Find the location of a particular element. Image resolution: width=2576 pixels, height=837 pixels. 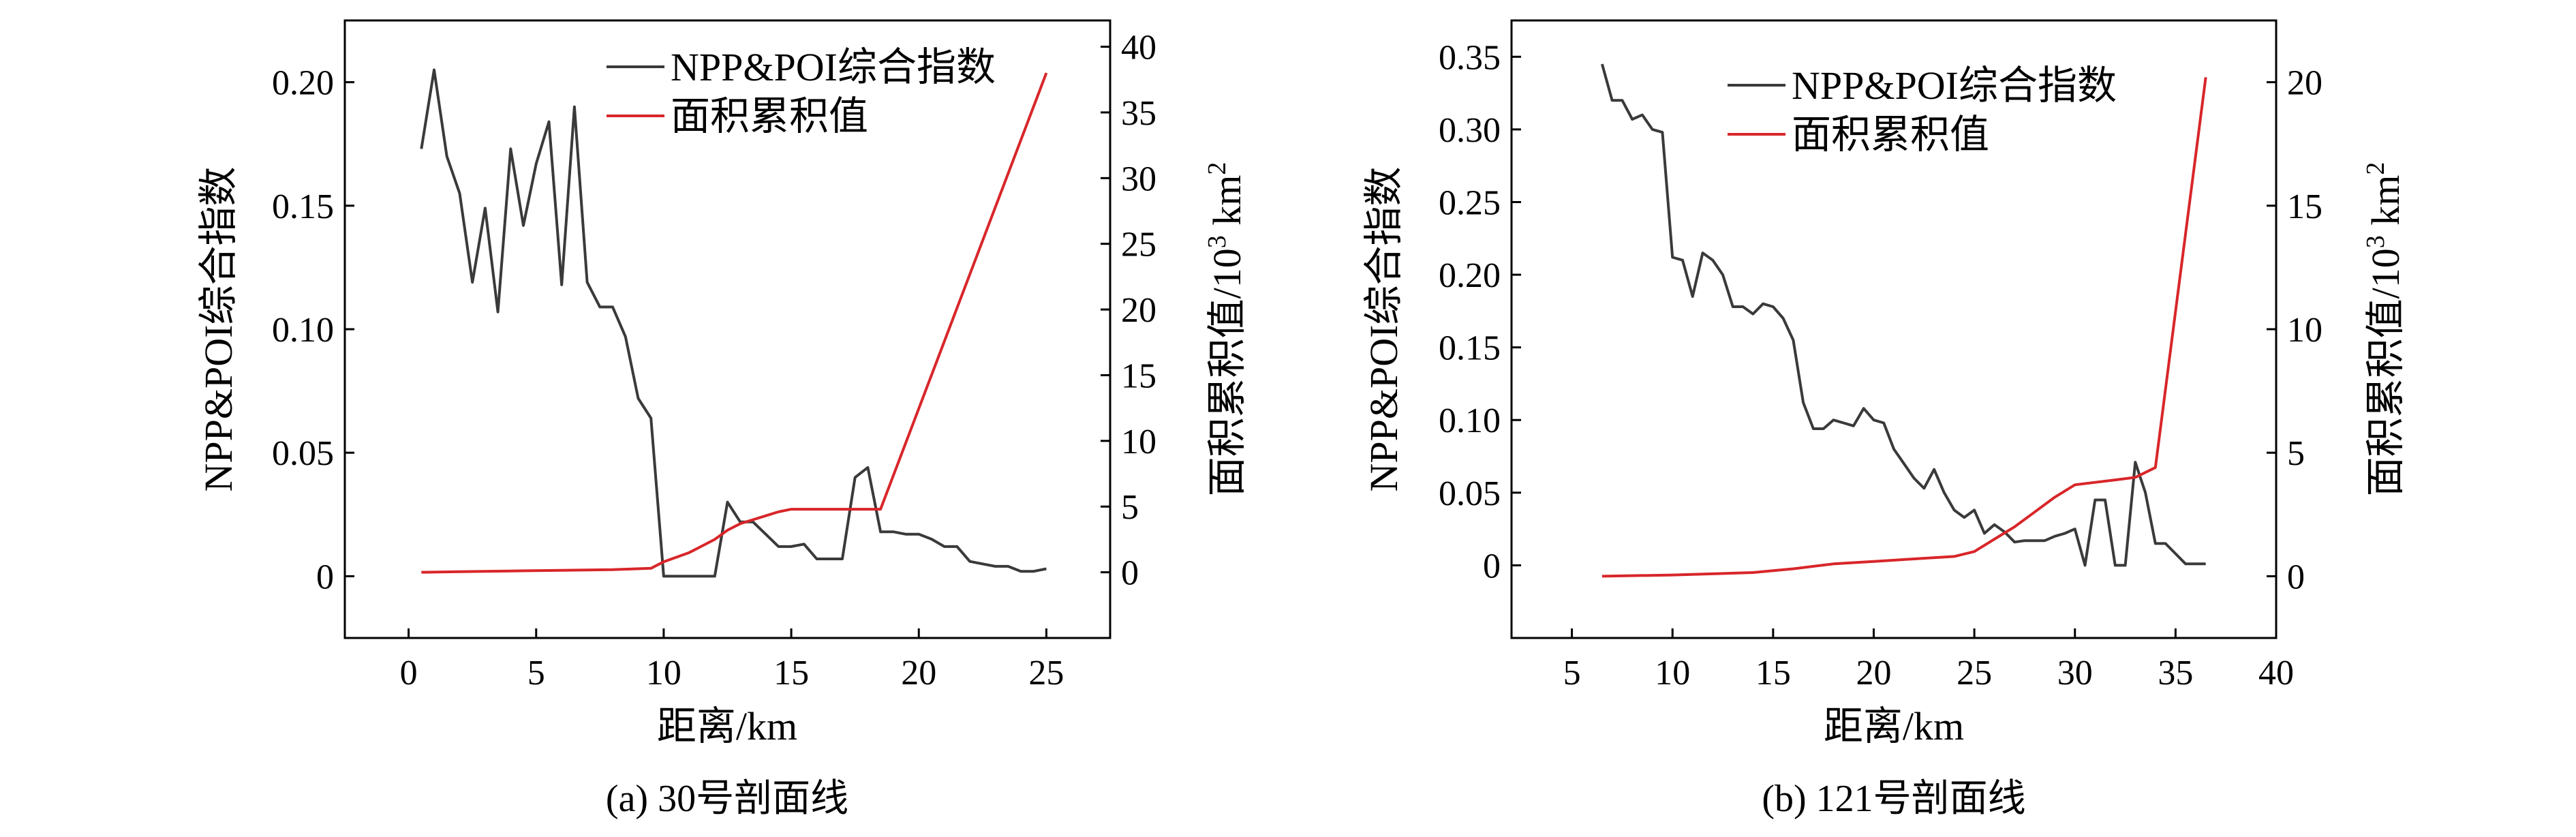

x-tick-label: 0 is located at coordinates (409, 673).